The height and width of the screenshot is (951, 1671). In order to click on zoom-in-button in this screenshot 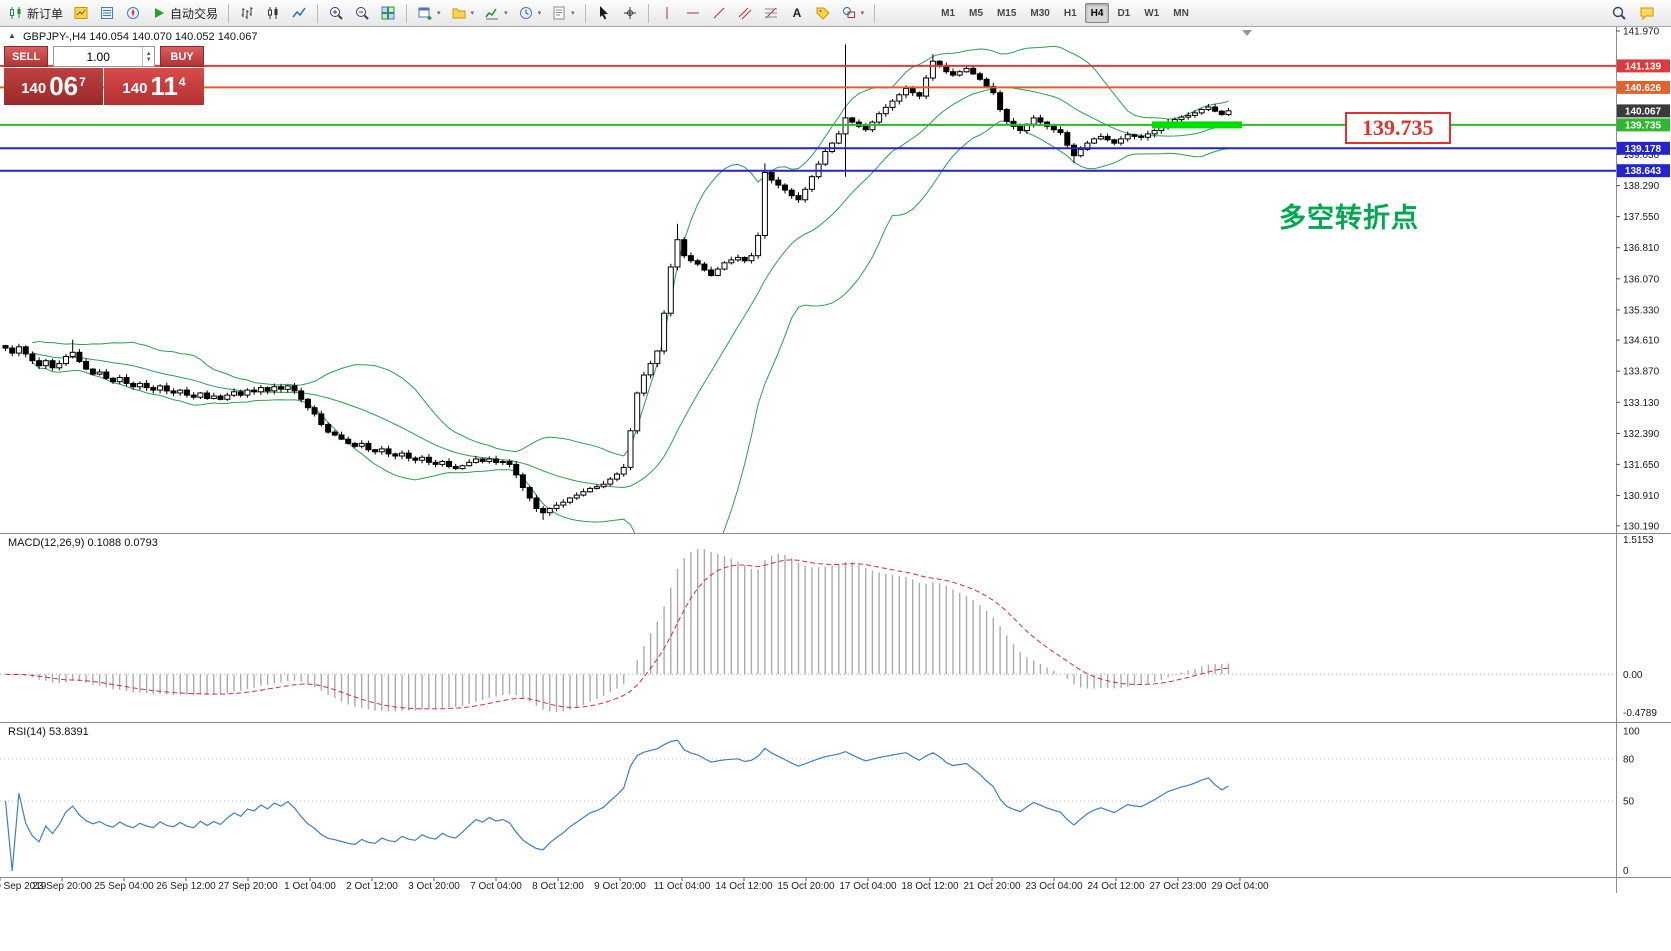, I will do `click(336, 13)`.